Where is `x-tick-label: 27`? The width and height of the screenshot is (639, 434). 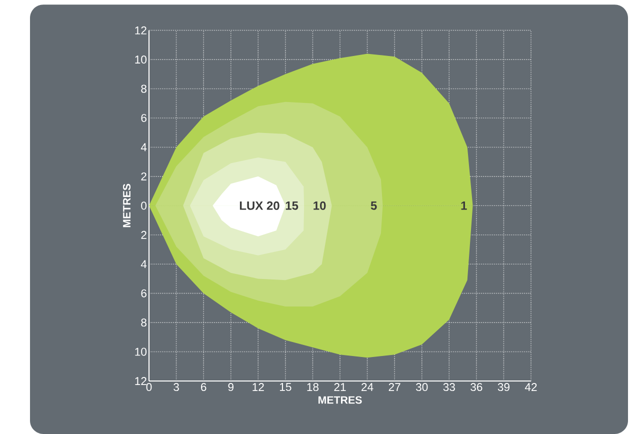
x-tick-label: 27 is located at coordinates (394, 387).